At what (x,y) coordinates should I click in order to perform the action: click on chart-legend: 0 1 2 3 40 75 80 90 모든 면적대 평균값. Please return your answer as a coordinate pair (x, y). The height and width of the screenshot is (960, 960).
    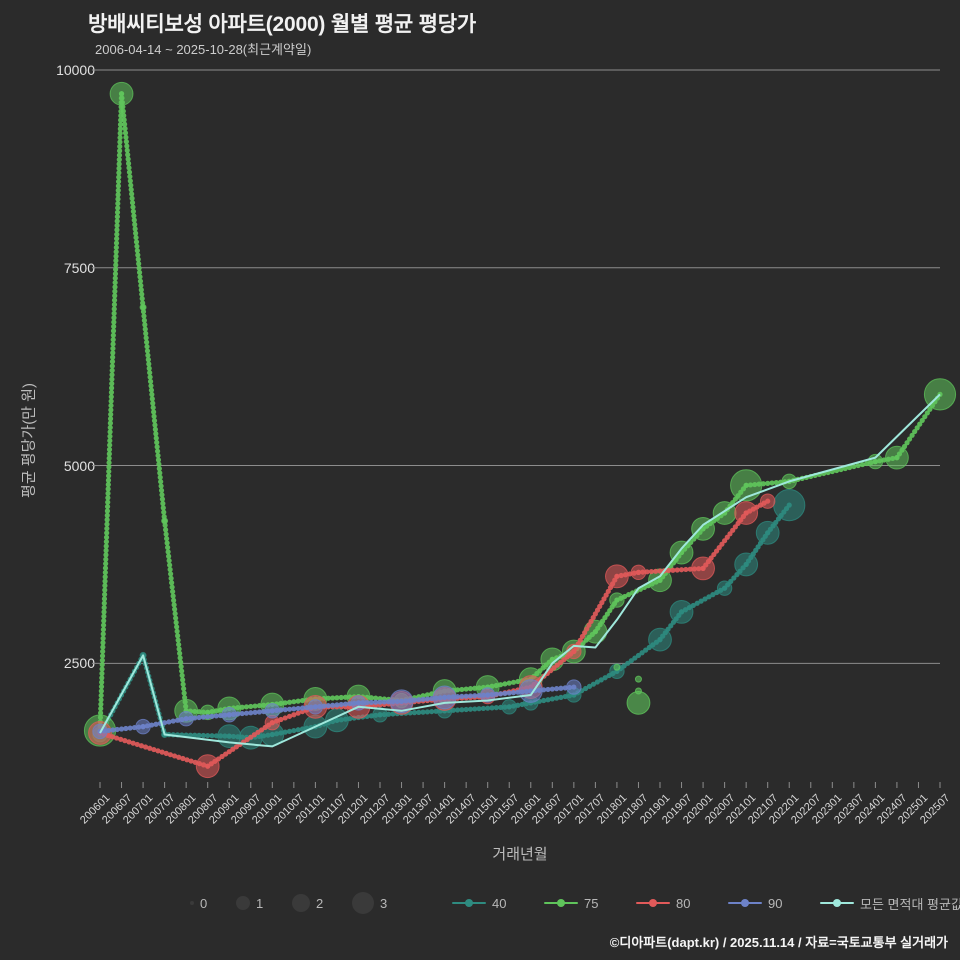
    Looking at the image, I should click on (480, 905).